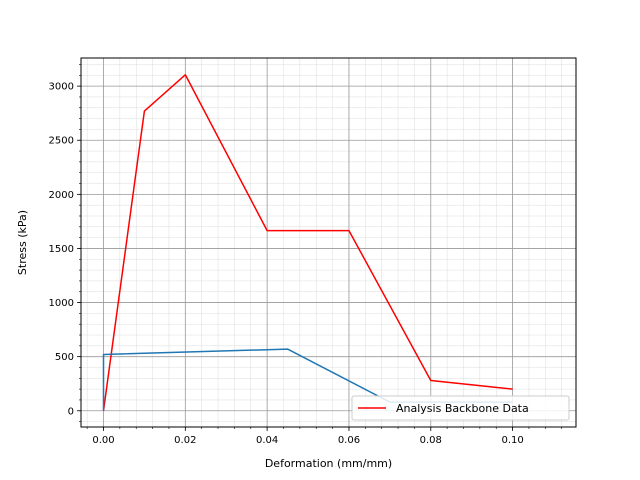  Describe the element at coordinates (328, 463) in the screenshot. I see `x-axis-label: Deformation (mm/mm)` at that location.